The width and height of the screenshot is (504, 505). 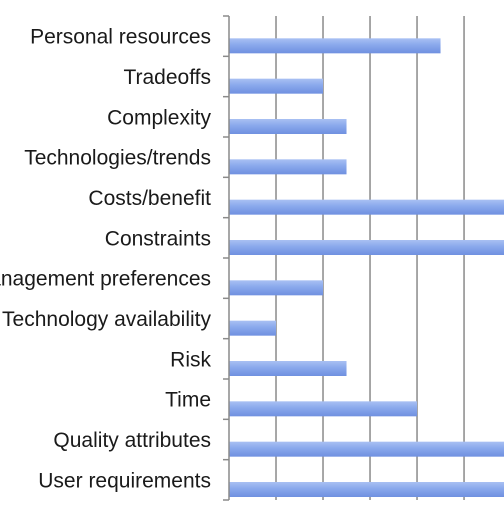 I want to click on category-label: Complexity, so click(x=159, y=117).